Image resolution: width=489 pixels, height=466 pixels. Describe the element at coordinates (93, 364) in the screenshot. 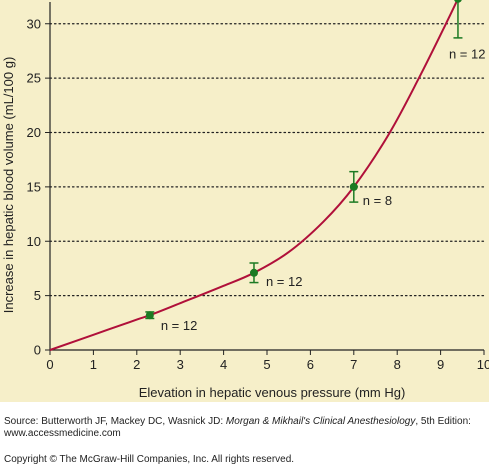

I see `x-tick-label-1: 1` at that location.